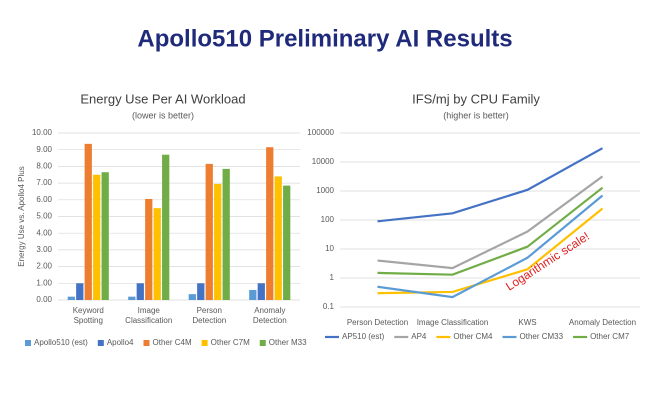  What do you see at coordinates (473, 336) in the screenshot?
I see `legend-label: Other CM4` at bounding box center [473, 336].